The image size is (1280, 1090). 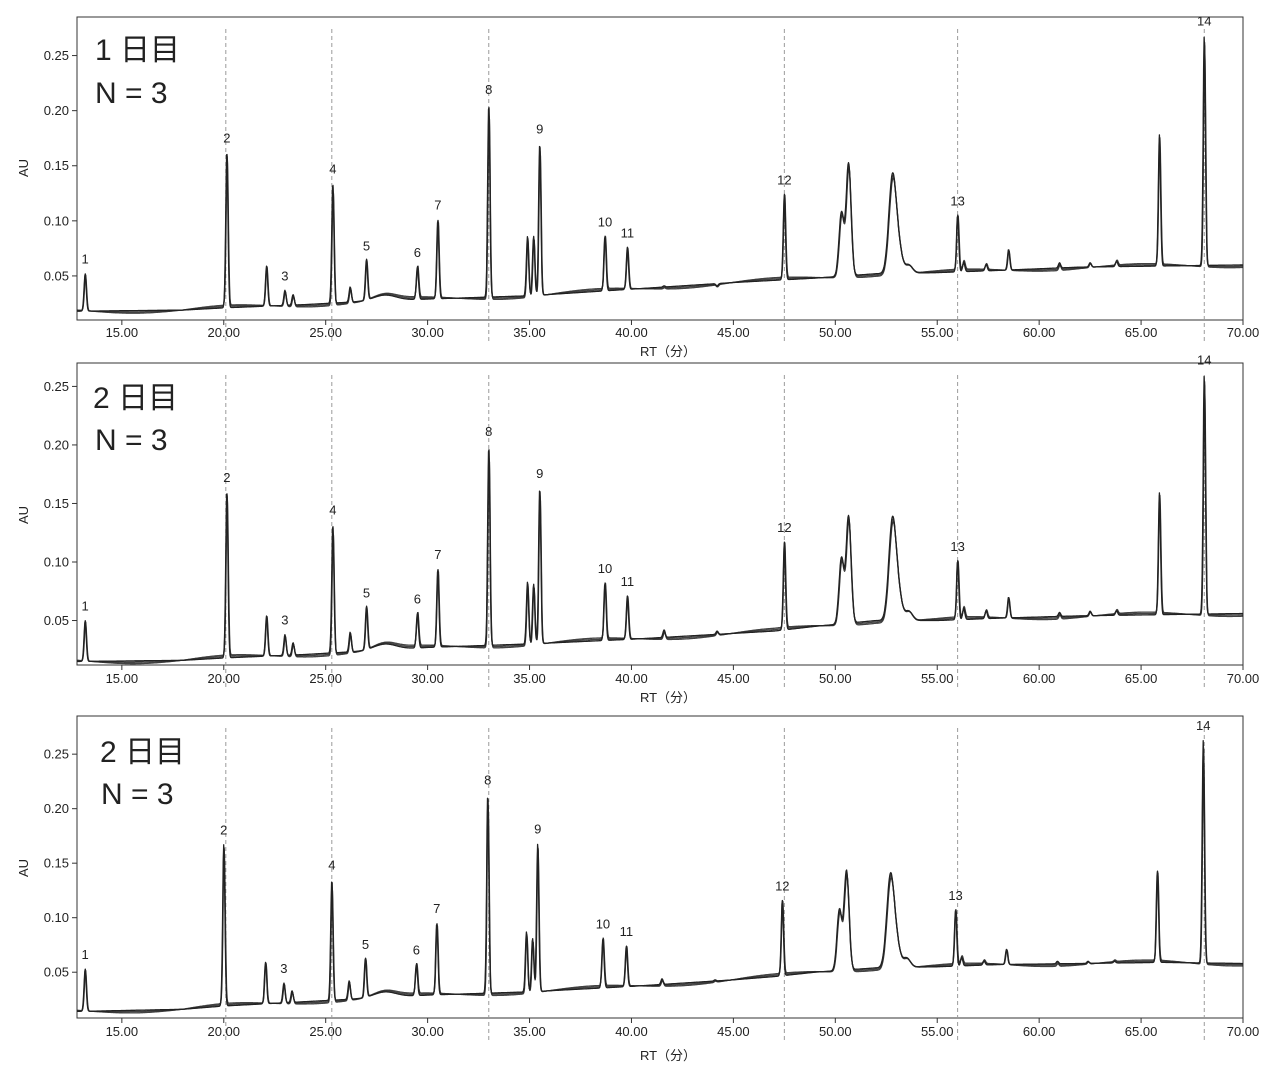 What do you see at coordinates (325, 332) in the screenshot?
I see `x-tick-label: 25.00` at bounding box center [325, 332].